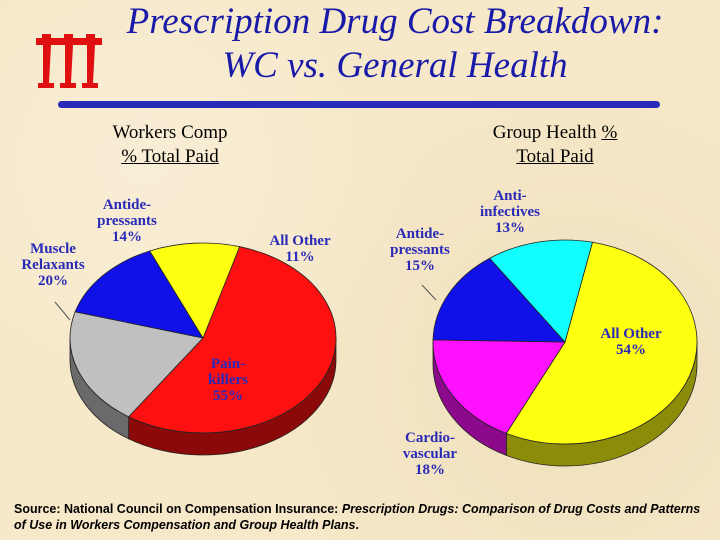 The image size is (720, 540). I want to click on pie-slice-name: Cardio-, so click(430, 438).